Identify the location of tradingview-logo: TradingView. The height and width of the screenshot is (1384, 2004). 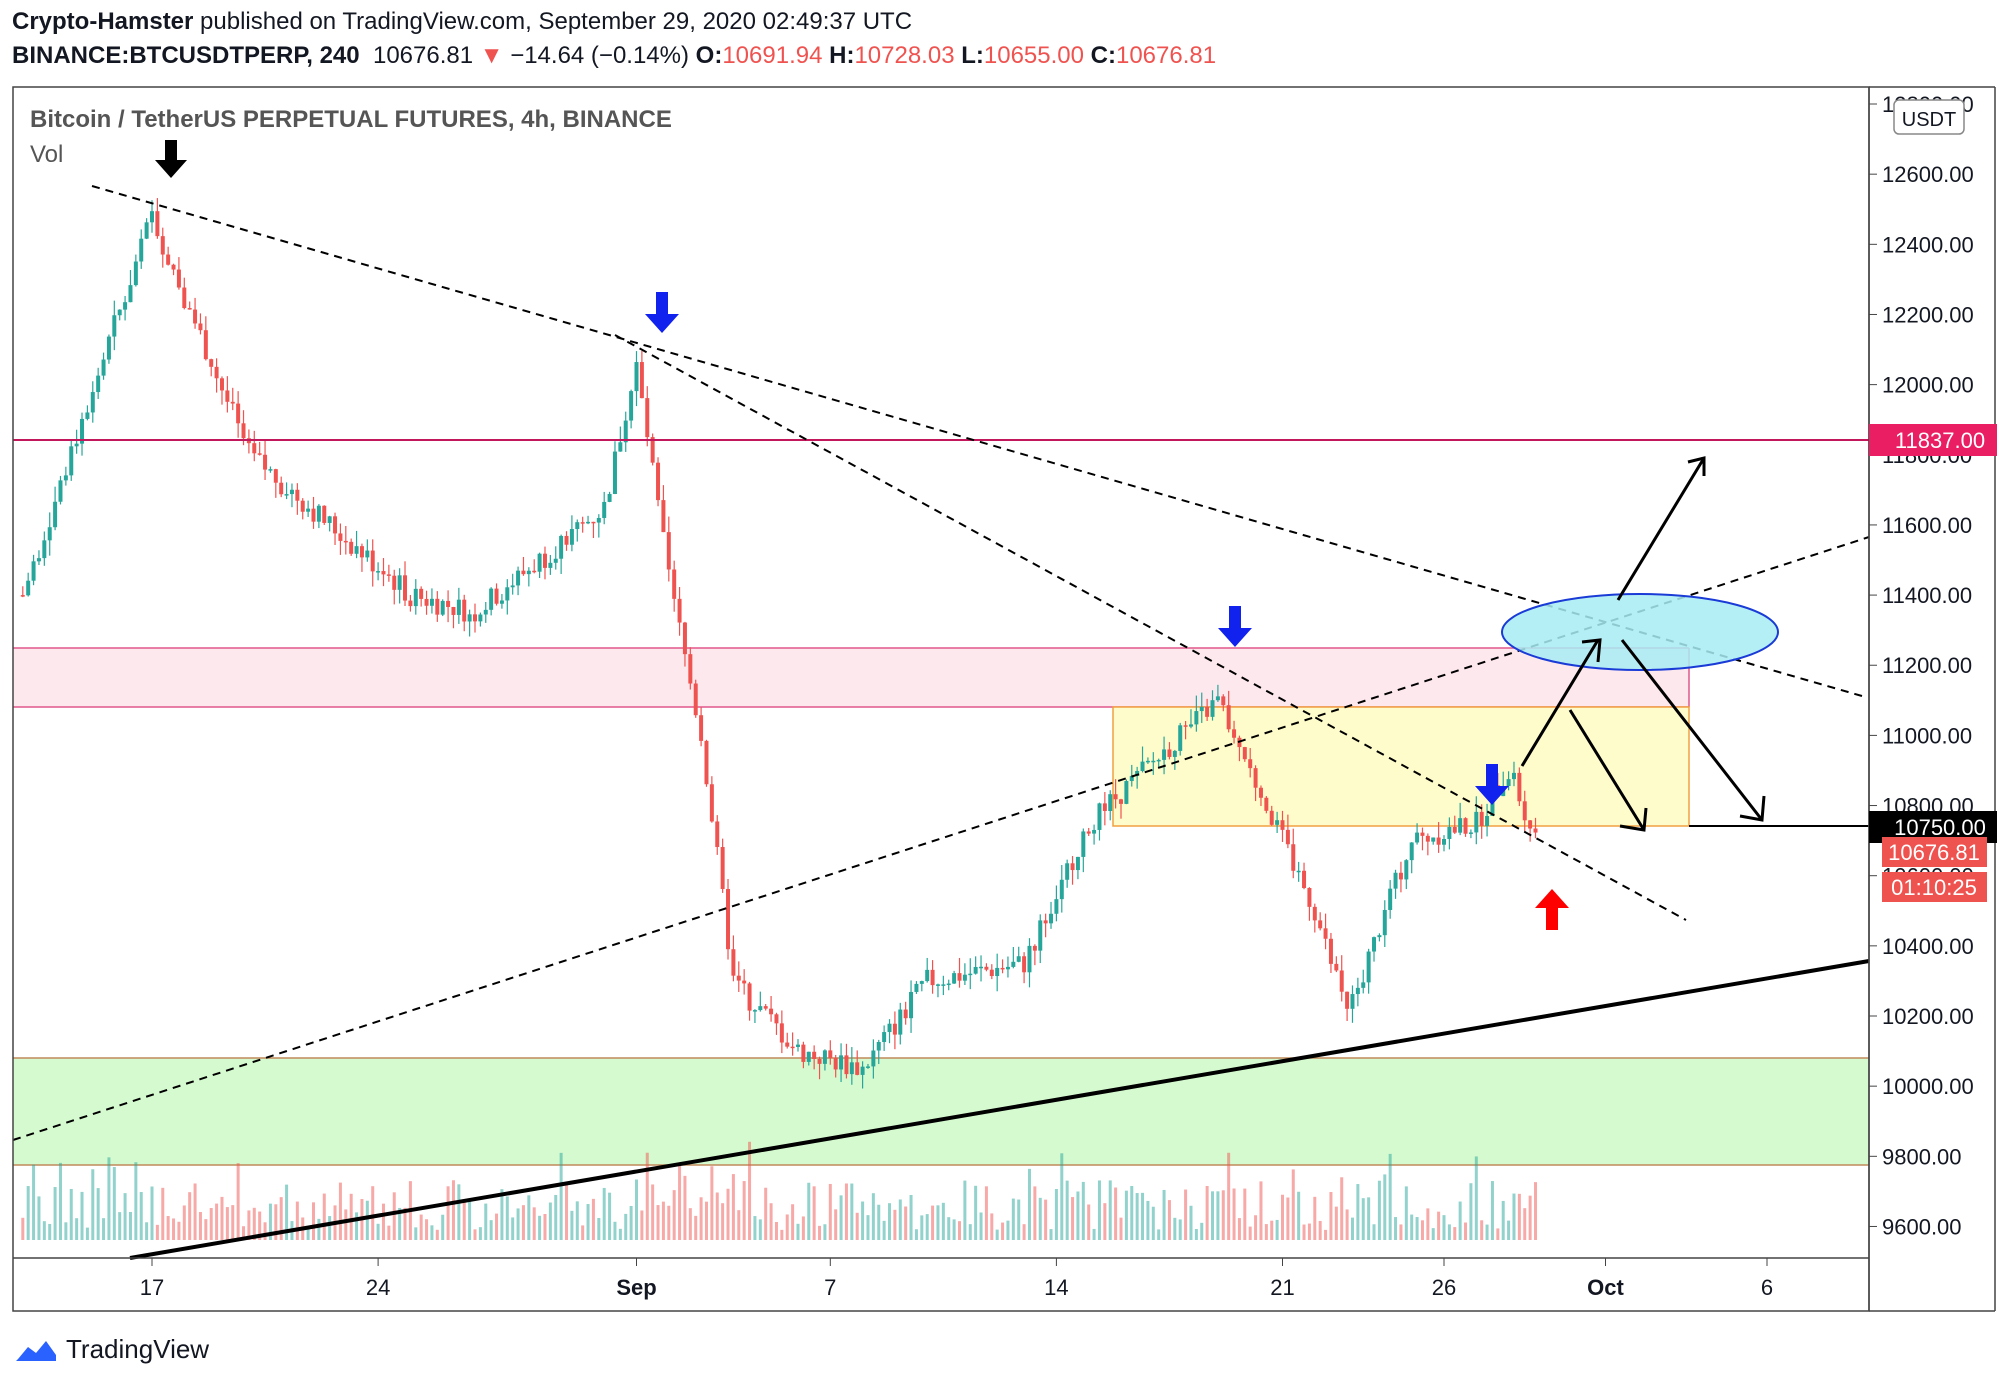
(111, 1349).